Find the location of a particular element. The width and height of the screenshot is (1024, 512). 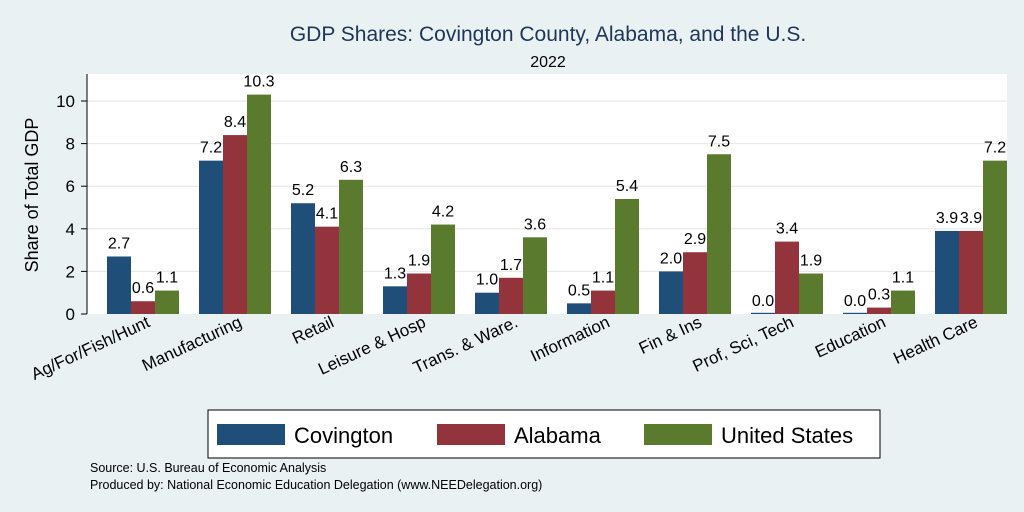

bar-alabama-retail is located at coordinates (327, 270).